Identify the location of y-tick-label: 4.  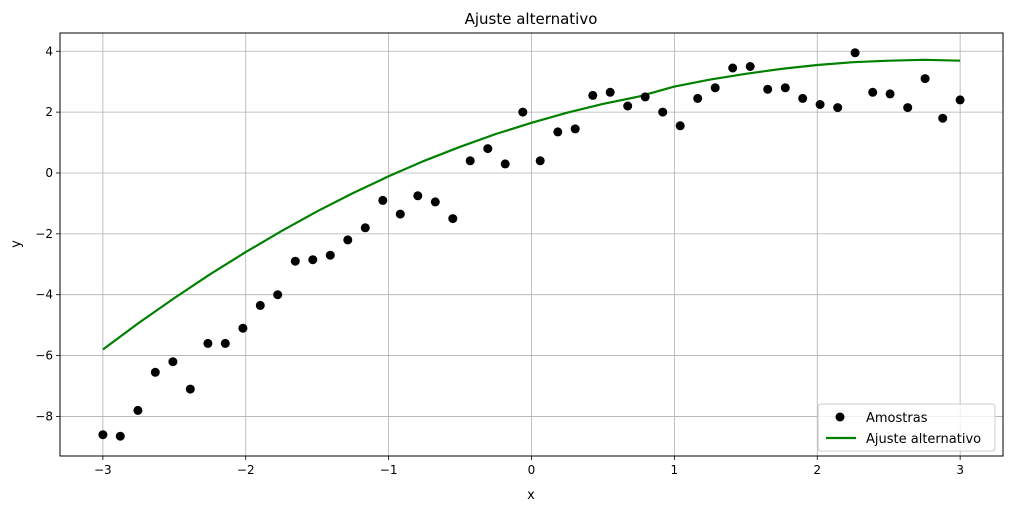
(49, 51).